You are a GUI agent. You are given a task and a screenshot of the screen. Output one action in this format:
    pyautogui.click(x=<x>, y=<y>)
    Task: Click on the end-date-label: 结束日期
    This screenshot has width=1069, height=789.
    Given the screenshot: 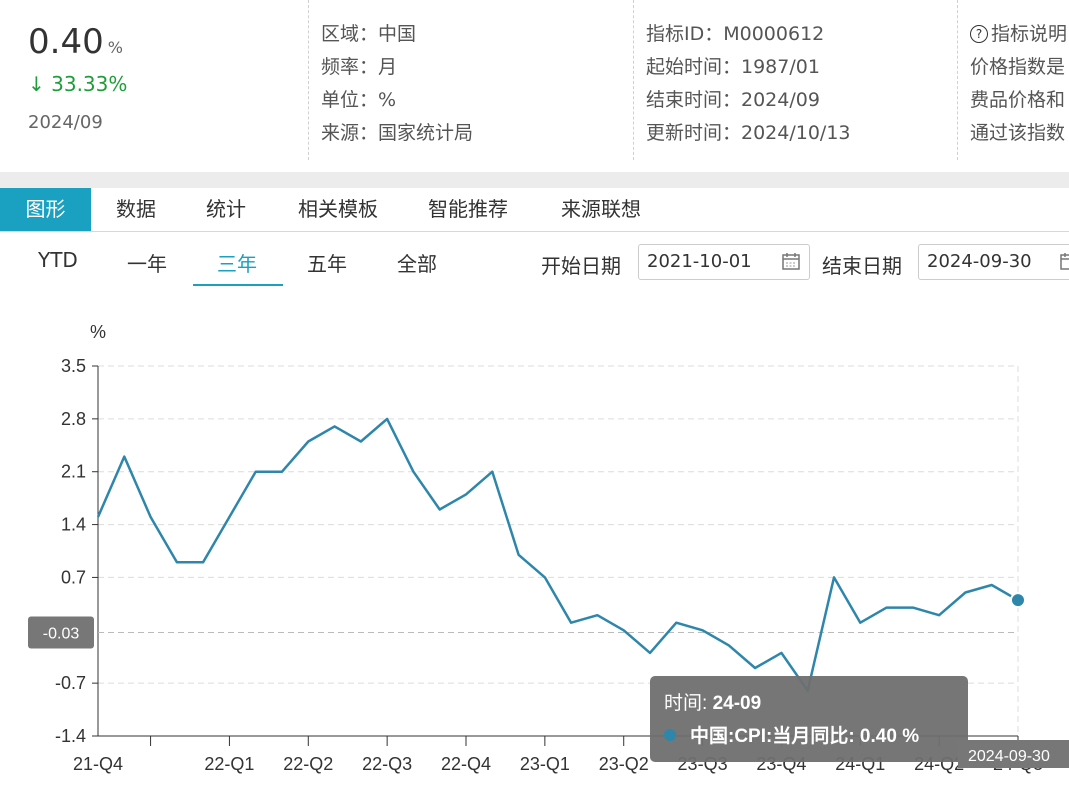 What is the action you would take?
    pyautogui.click(x=862, y=266)
    